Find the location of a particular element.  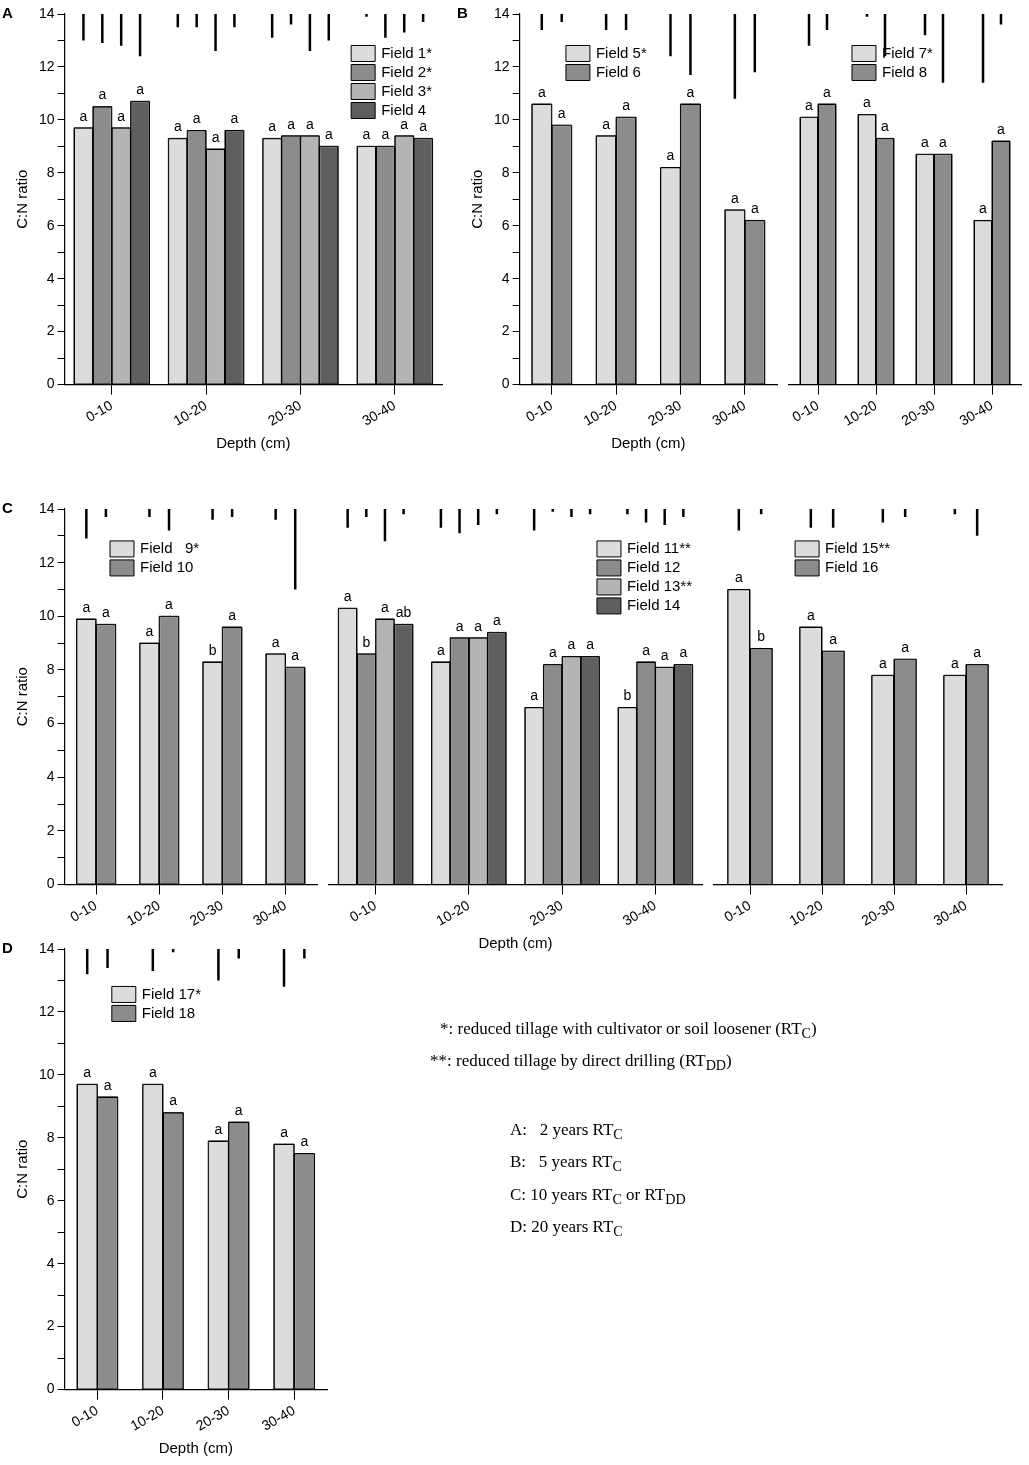

legend-label: Field 6 is located at coordinates (618, 71).